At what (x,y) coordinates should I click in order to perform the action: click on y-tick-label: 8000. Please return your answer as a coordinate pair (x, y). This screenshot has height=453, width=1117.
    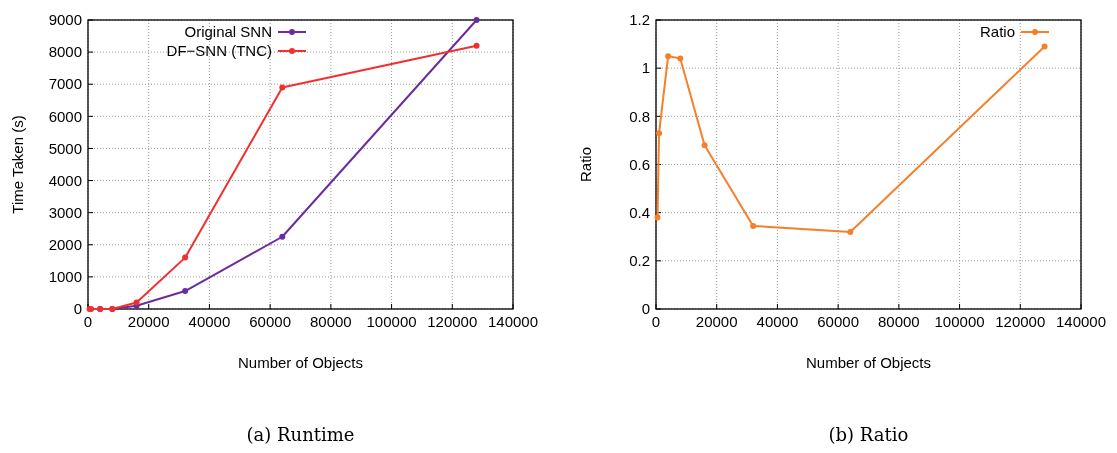
    Looking at the image, I should click on (65, 52).